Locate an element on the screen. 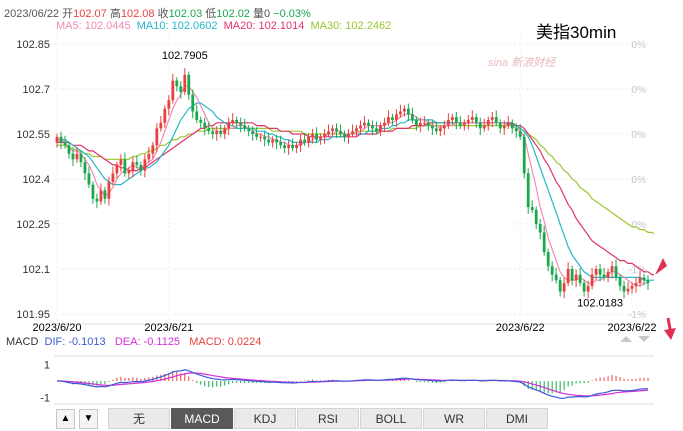 The height and width of the screenshot is (431, 683). ma10-legend: MA10: 102.0602 is located at coordinates (177, 26).